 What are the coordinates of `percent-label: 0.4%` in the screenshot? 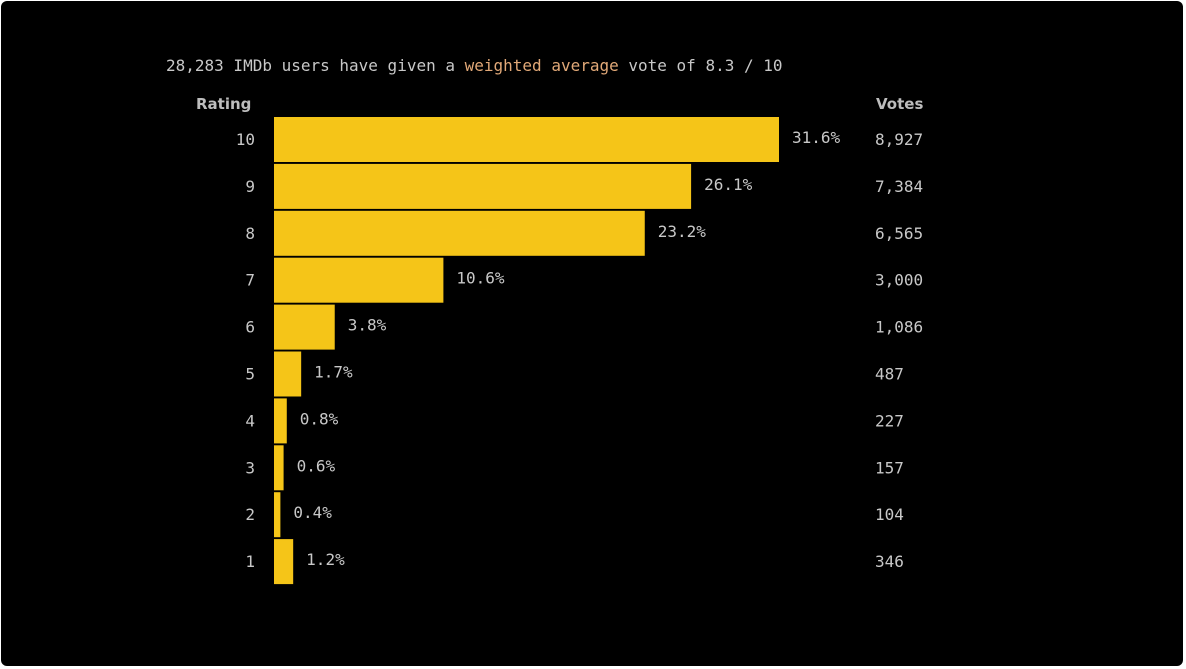 It's located at (312, 512).